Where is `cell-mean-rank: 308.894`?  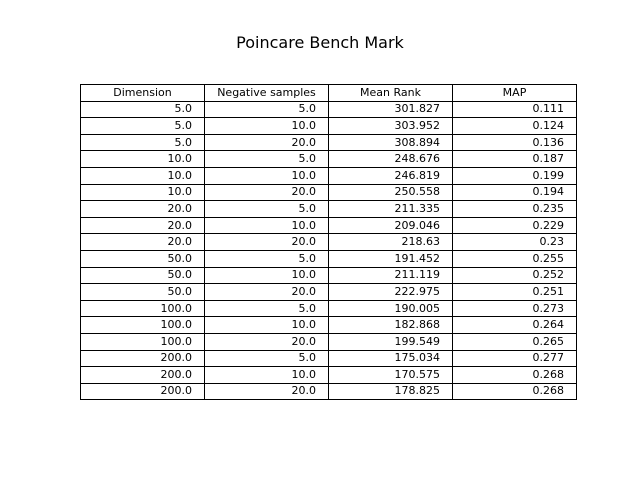 cell-mean-rank: 308.894 is located at coordinates (390, 142).